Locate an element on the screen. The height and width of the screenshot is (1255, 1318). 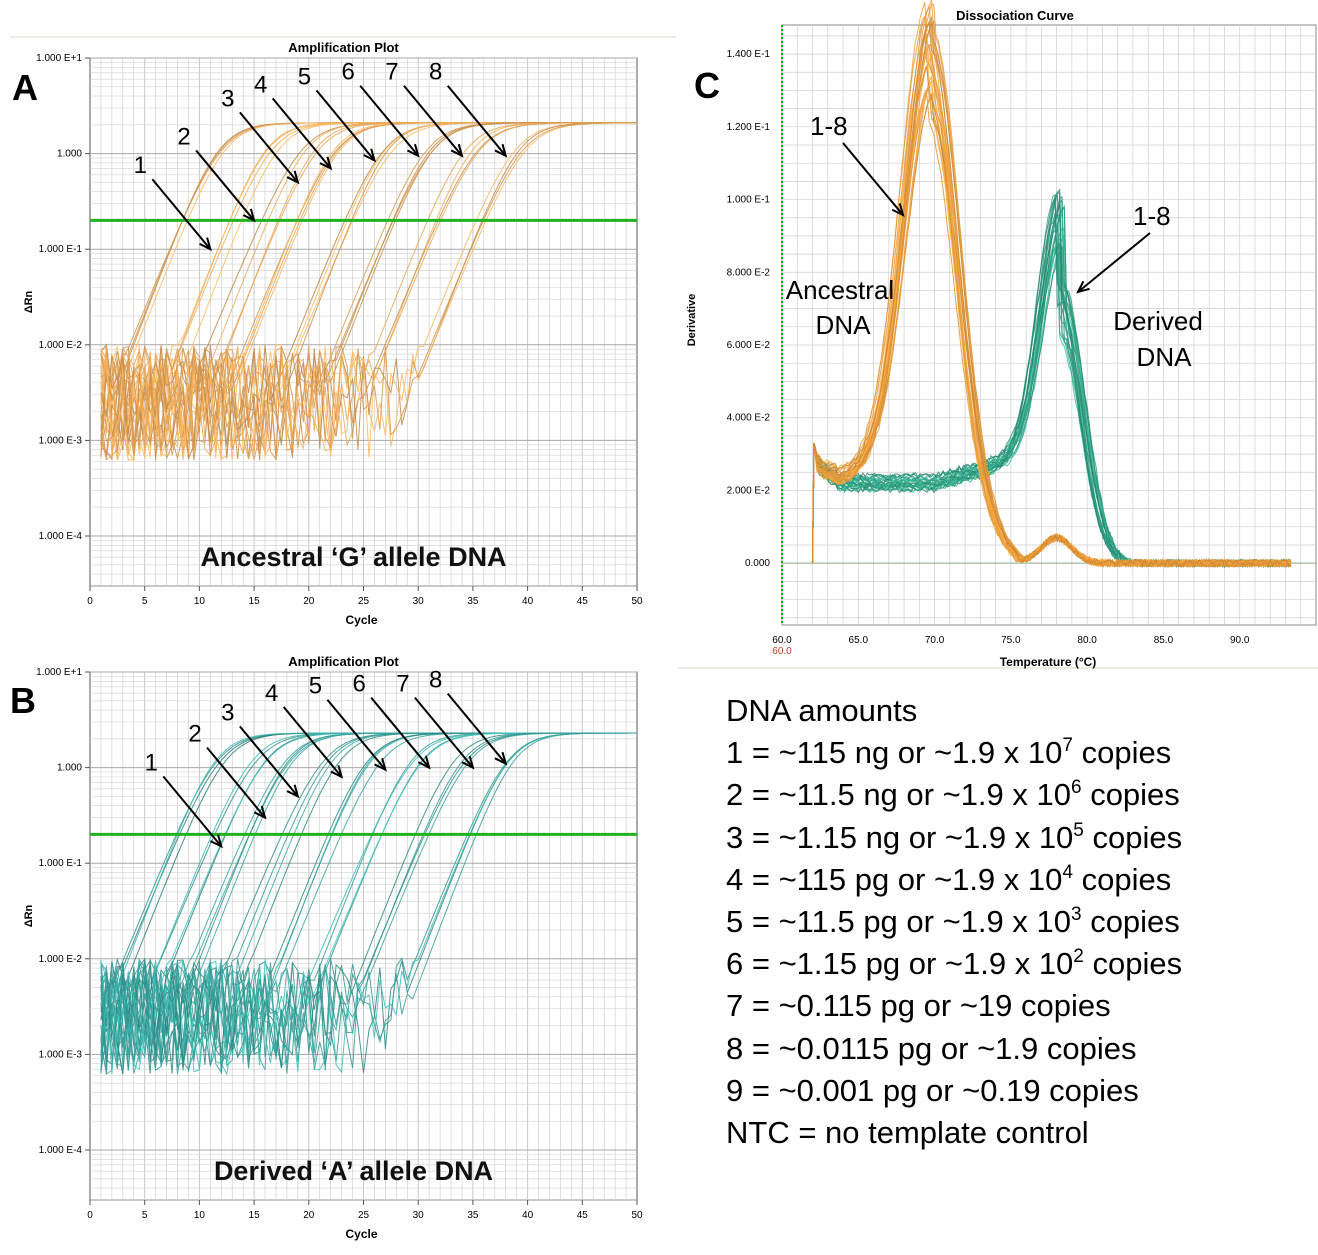
legend-row-text: 1 = ~115 ng or ~1.9 x 10 is located at coordinates (894, 753).